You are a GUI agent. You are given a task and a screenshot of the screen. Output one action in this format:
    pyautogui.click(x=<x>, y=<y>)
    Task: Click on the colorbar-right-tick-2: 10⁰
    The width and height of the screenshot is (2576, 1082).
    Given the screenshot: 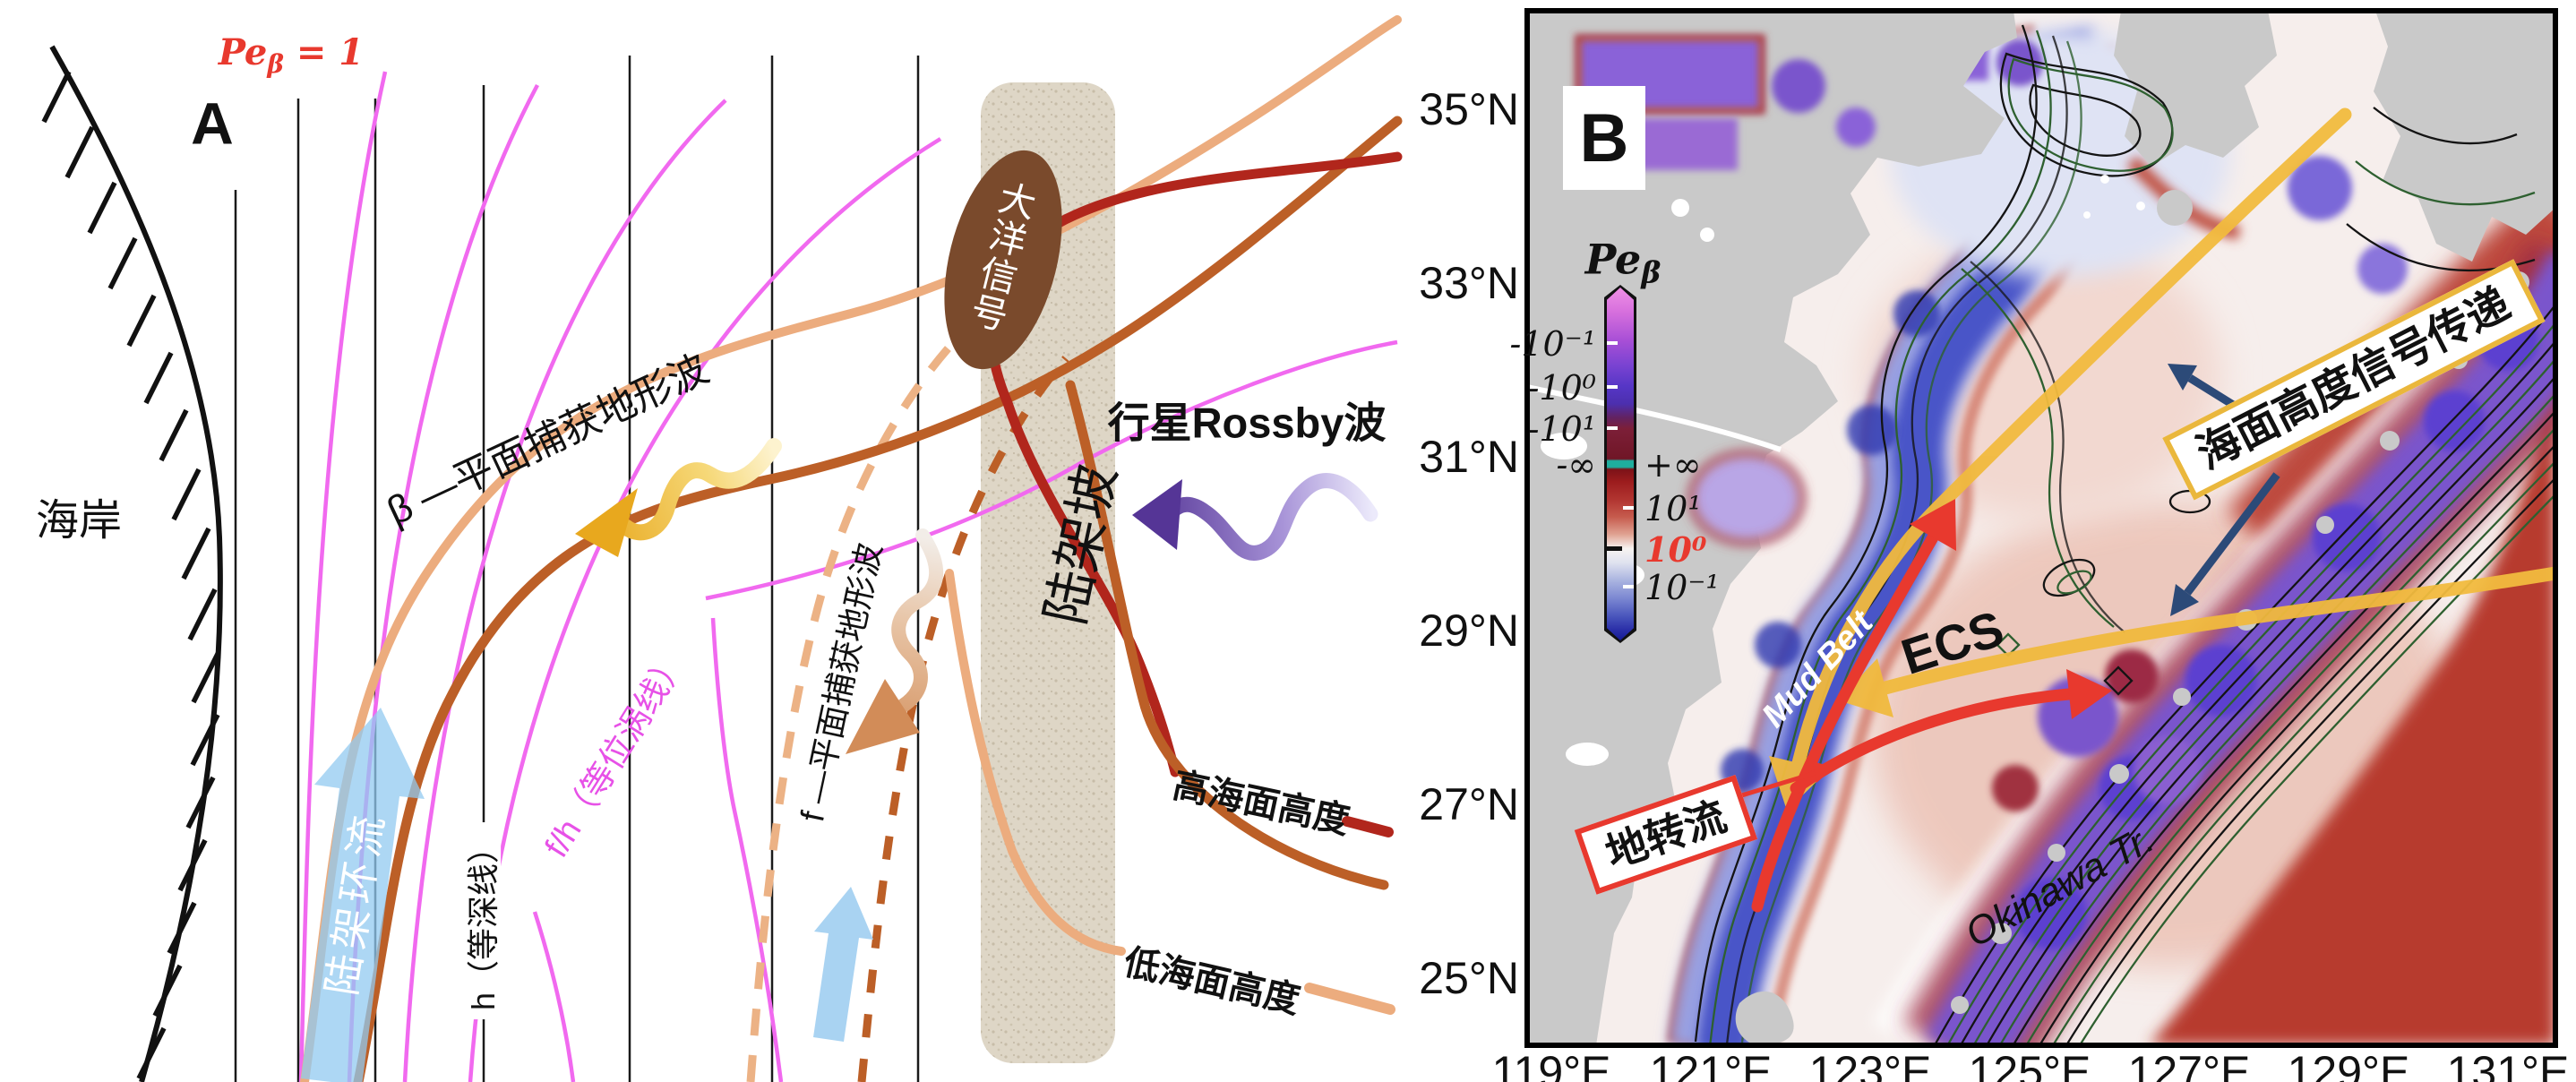 What is the action you would take?
    pyautogui.click(x=1675, y=549)
    